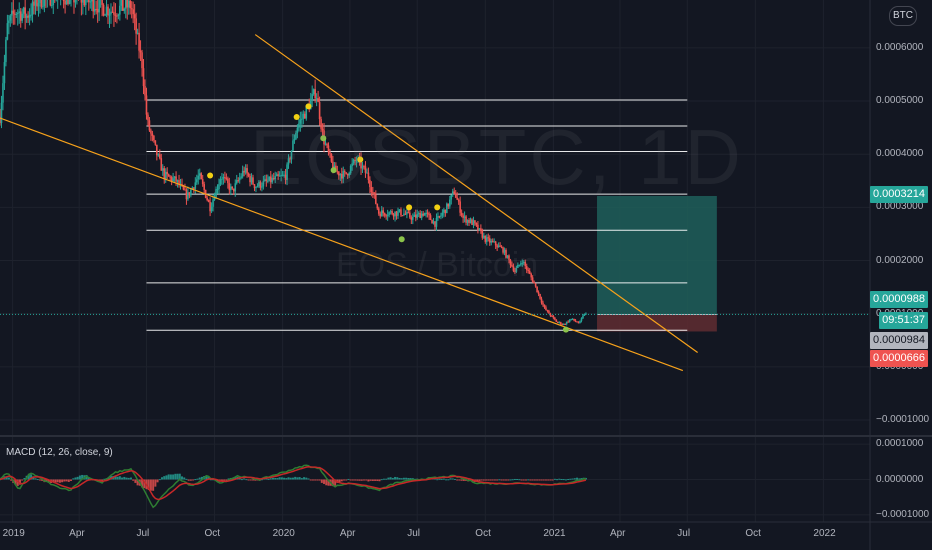 This screenshot has width=932, height=550. What do you see at coordinates (903, 16) in the screenshot?
I see `currency-chip: BTC` at bounding box center [903, 16].